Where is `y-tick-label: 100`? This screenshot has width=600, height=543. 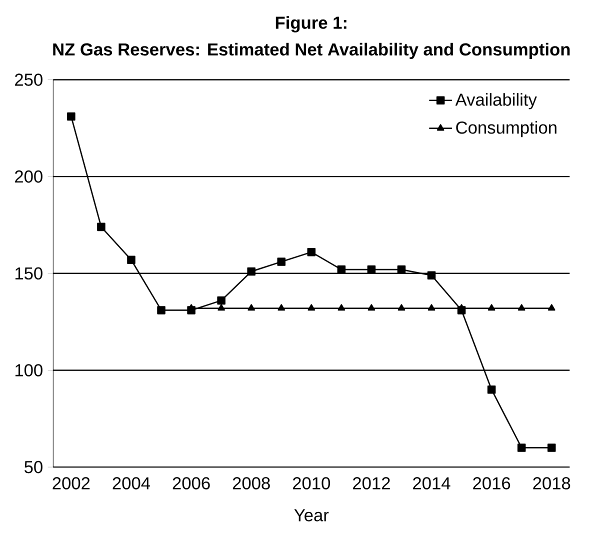
y-tick-label: 100 is located at coordinates (28, 370).